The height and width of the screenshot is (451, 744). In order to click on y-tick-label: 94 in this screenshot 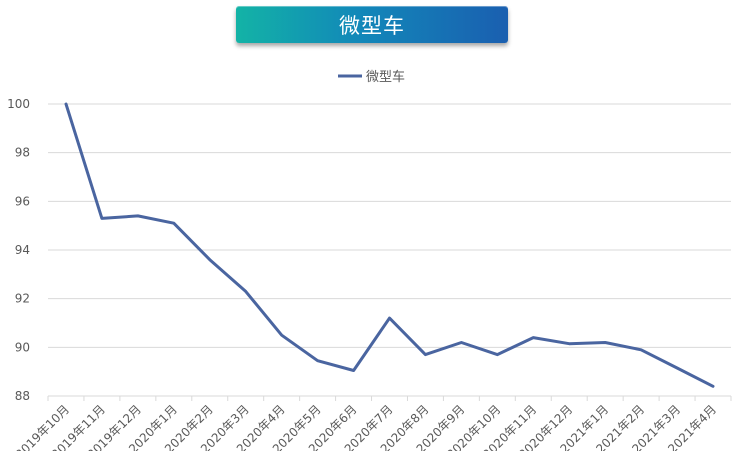, I will do `click(22, 250)`.